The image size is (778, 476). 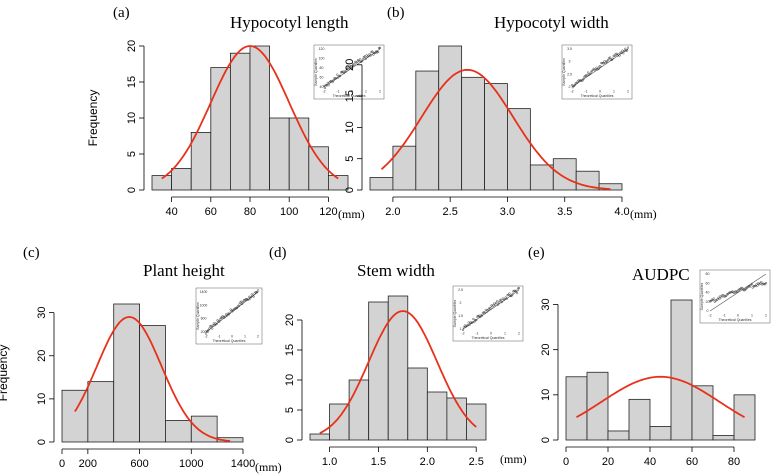 I want to click on panel-label: (b), so click(x=396, y=13).